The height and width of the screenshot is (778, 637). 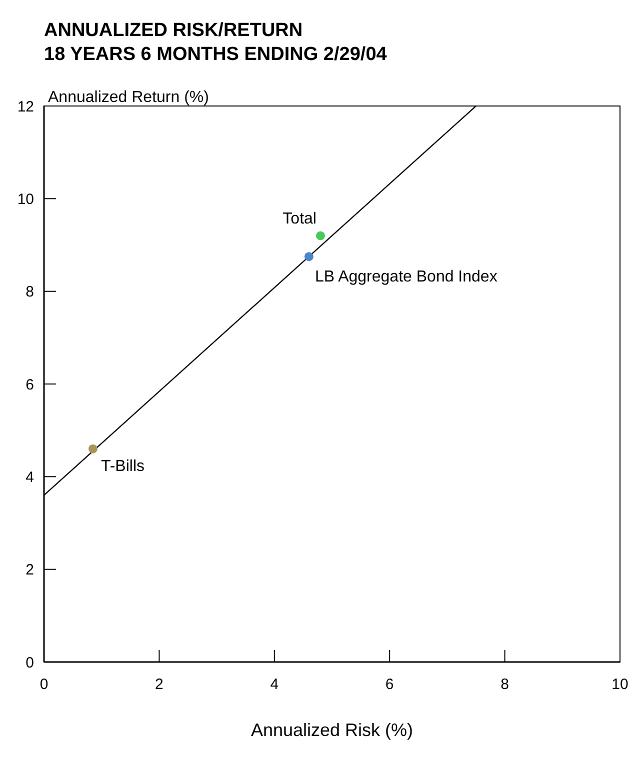 I want to click on x-axis-title: Annualized Risk (%), so click(x=332, y=730).